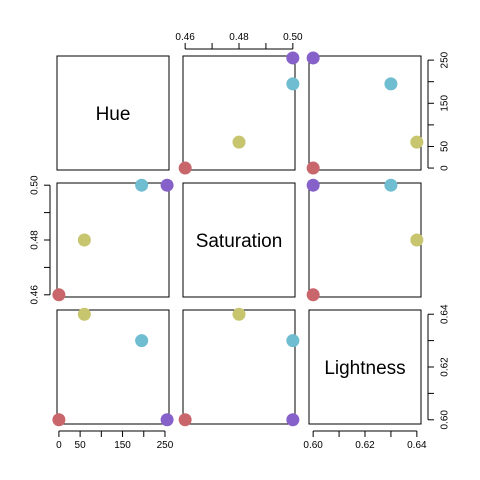 The image size is (480, 480). Describe the element at coordinates (439, 367) in the screenshot. I see `axis-right-lightness: 0.60 0.62 0.64` at that location.